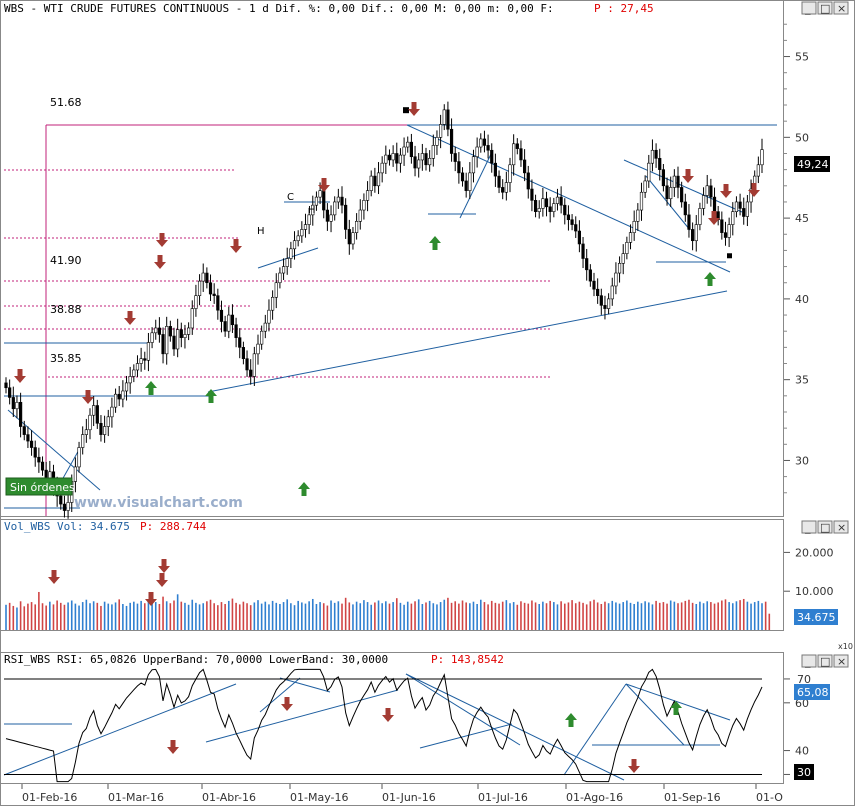 The image size is (855, 806). I want to click on rsi-minimize-icon: _, so click(807, 661).